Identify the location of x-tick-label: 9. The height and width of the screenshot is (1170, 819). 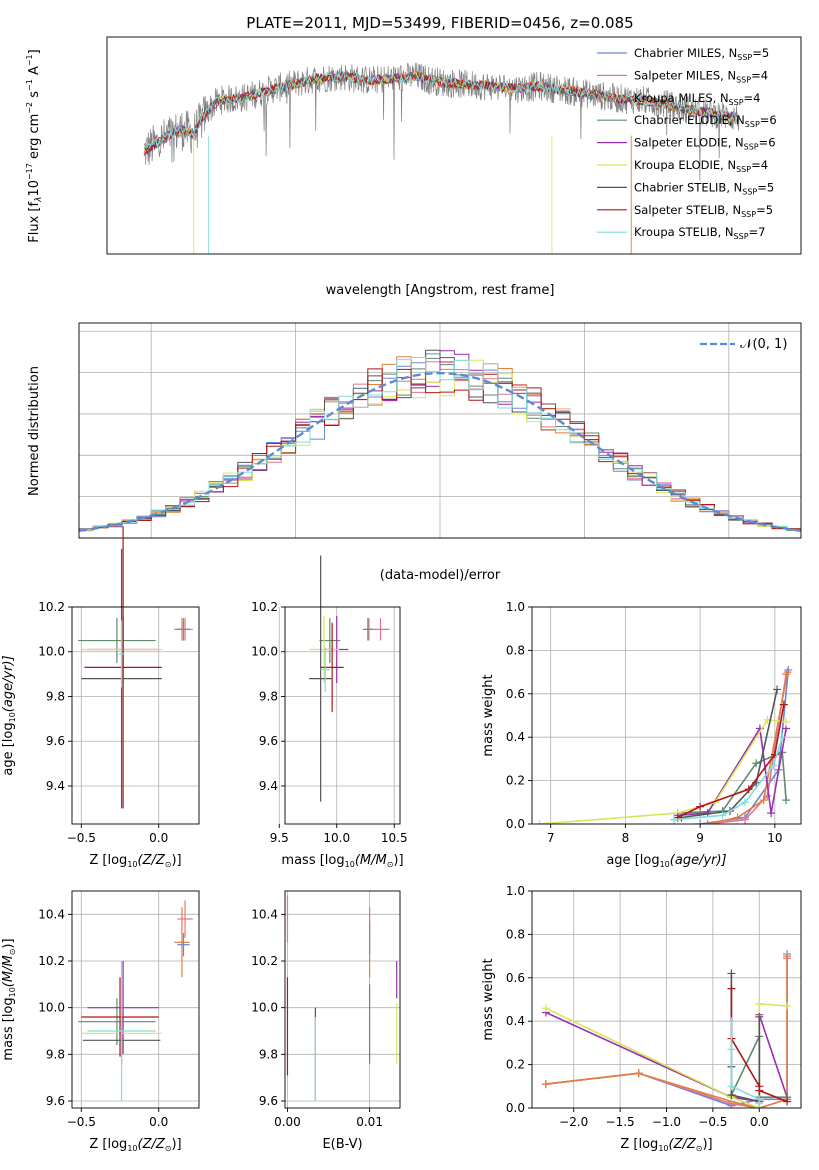
(700, 838).